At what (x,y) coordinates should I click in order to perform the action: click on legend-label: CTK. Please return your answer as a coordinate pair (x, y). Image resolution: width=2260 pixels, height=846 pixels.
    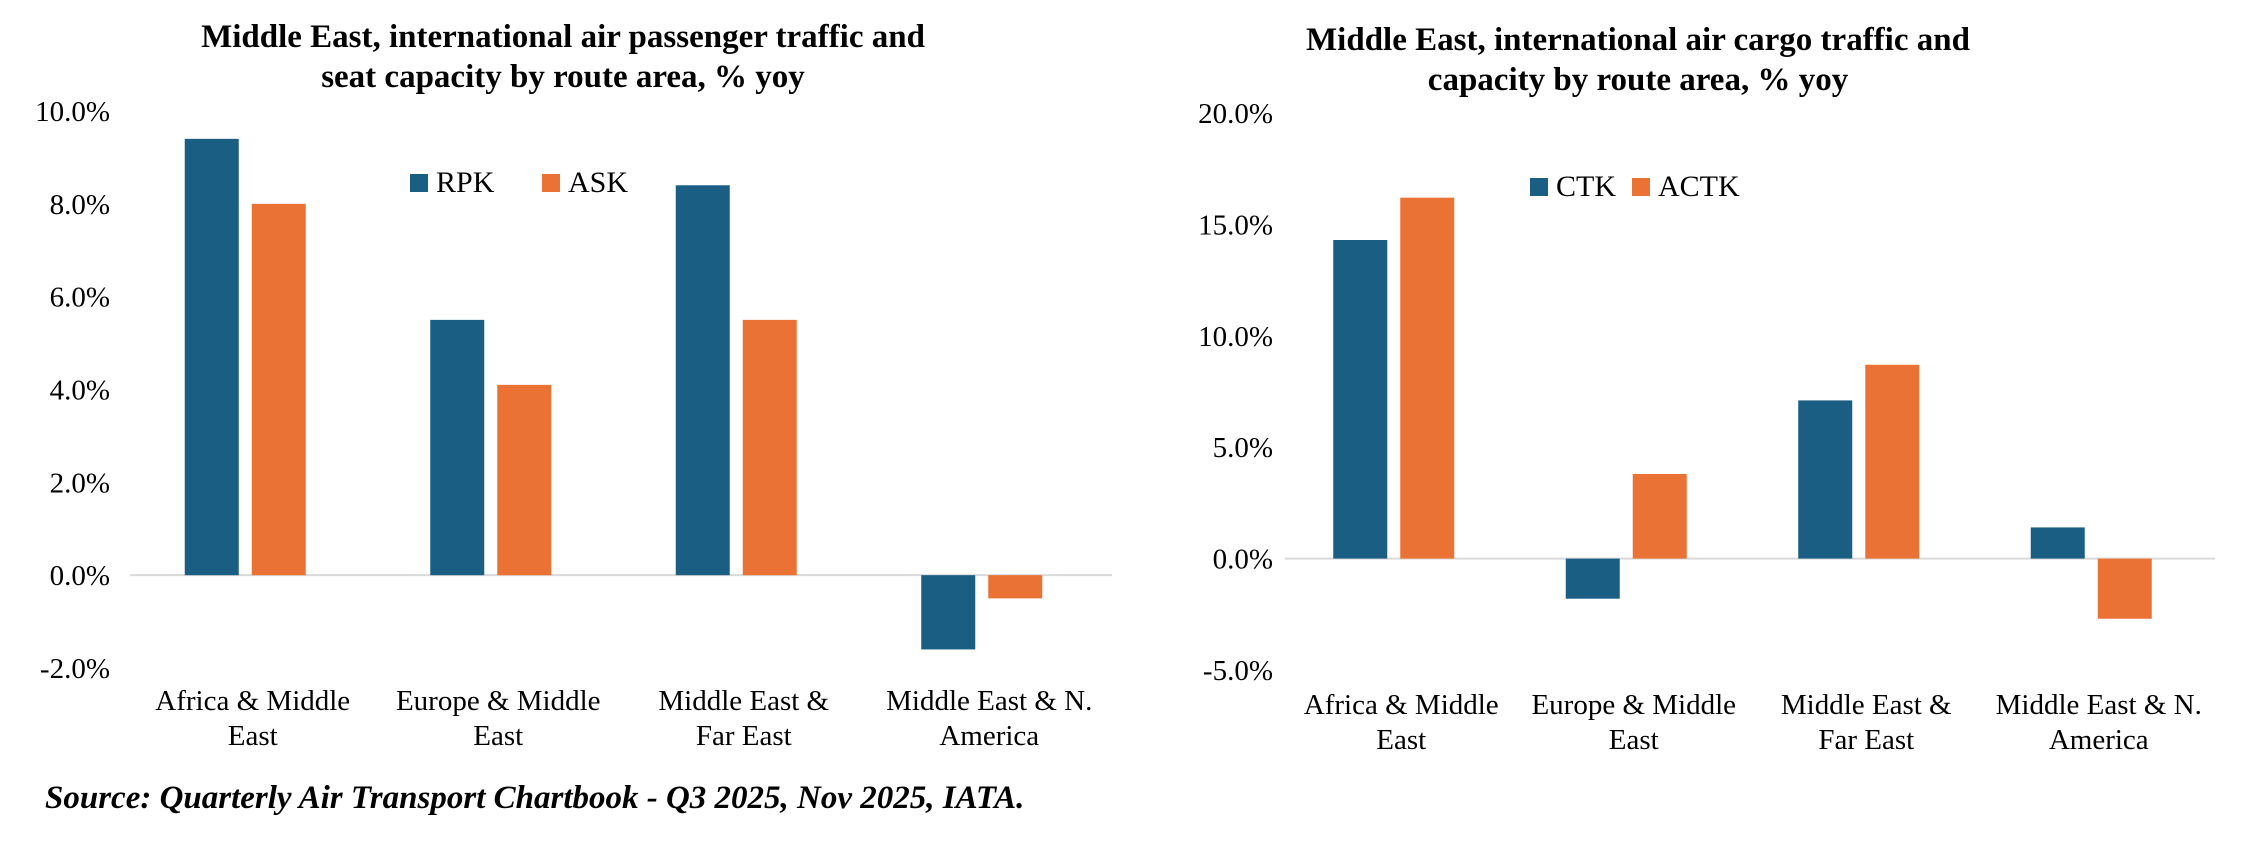
    Looking at the image, I should click on (1586, 186).